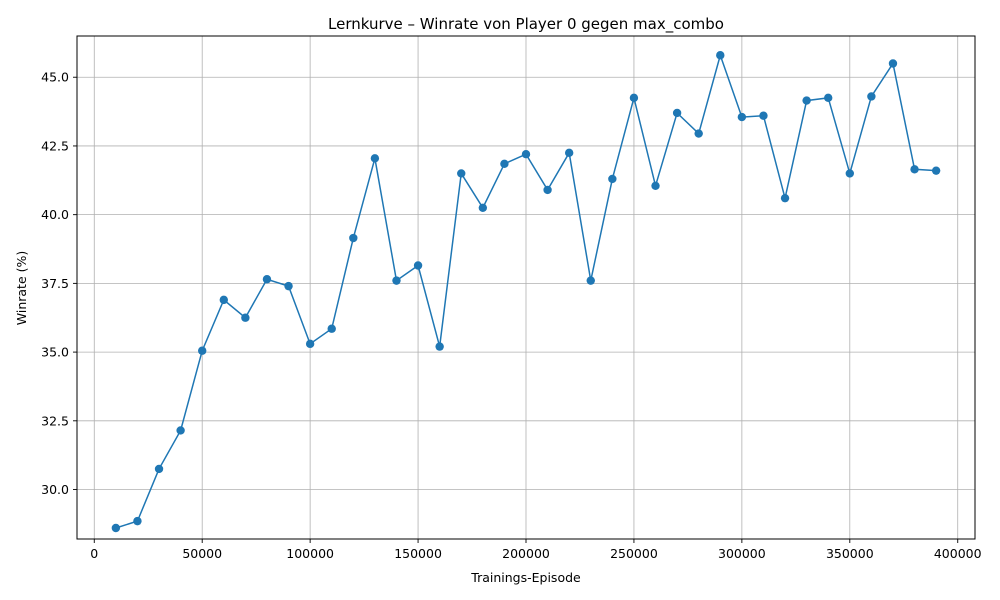 This screenshot has width=1000, height=600. Describe the element at coordinates (55, 352) in the screenshot. I see `y-tick-label: 35.0` at that location.